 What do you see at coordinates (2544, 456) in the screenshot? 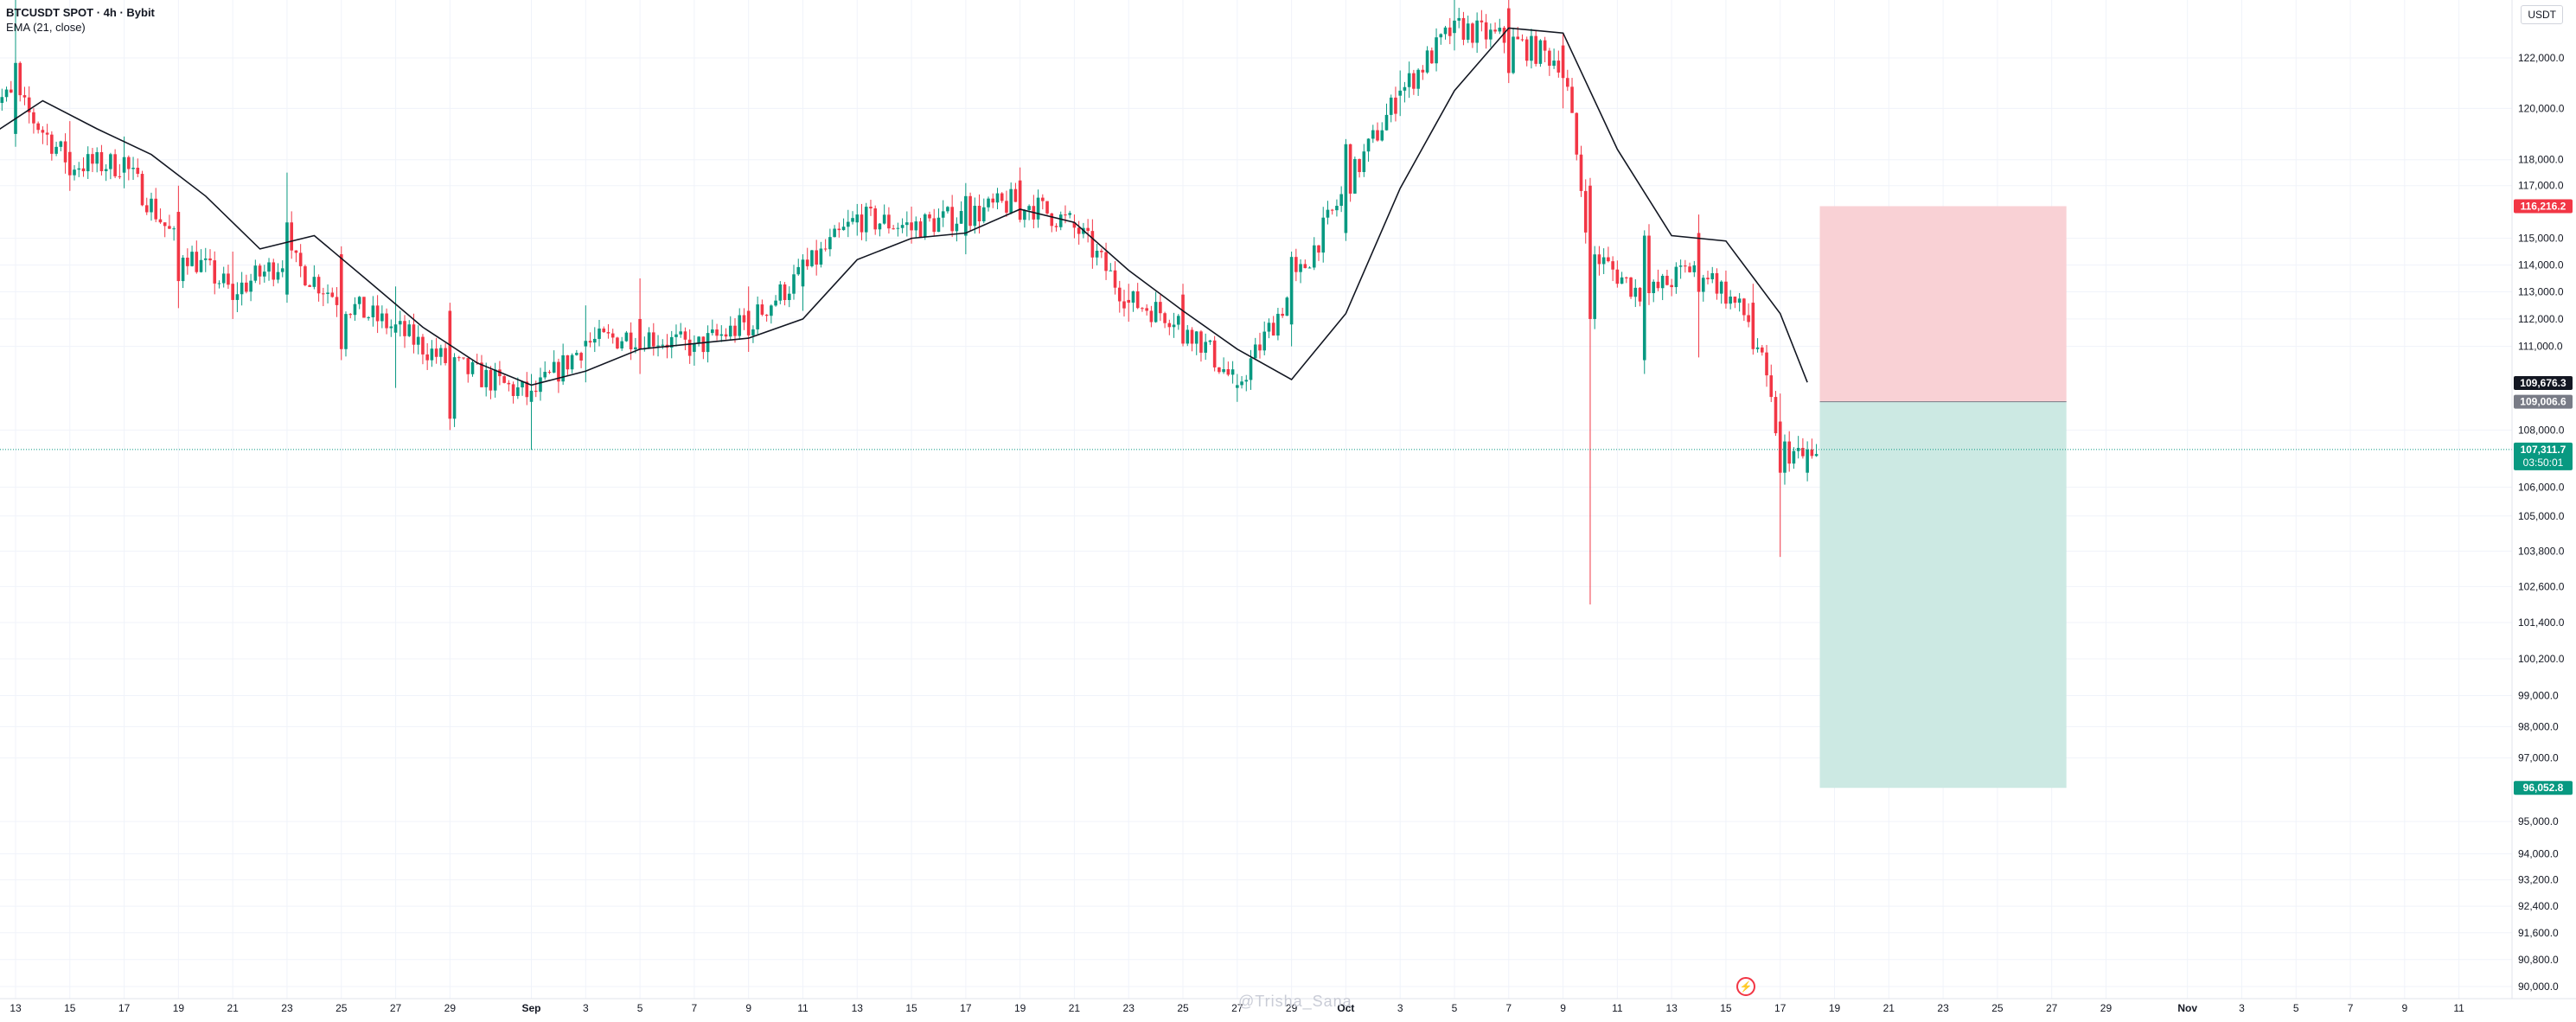
I see `last-label-bg` at bounding box center [2544, 456].